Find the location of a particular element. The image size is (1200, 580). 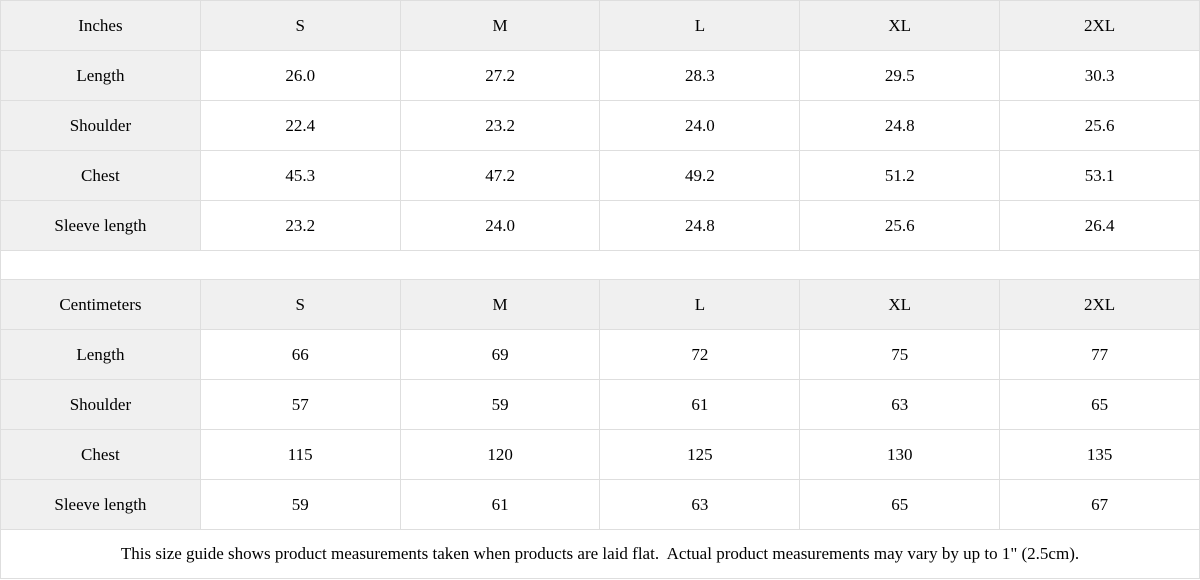

size-value-cell: 120 is located at coordinates (500, 454).